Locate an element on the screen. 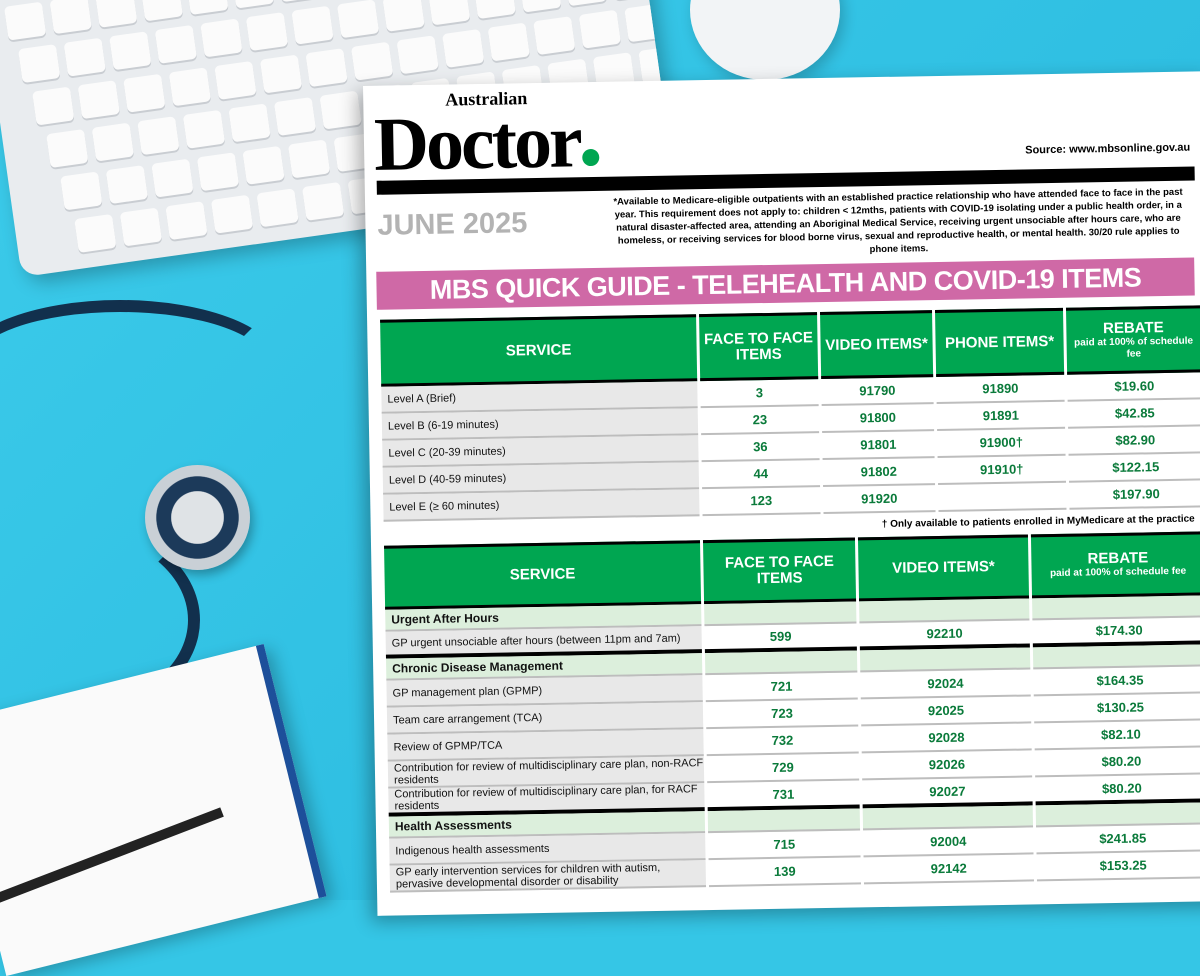 The height and width of the screenshot is (976, 1200). value-cell: 92210 is located at coordinates (944, 635).